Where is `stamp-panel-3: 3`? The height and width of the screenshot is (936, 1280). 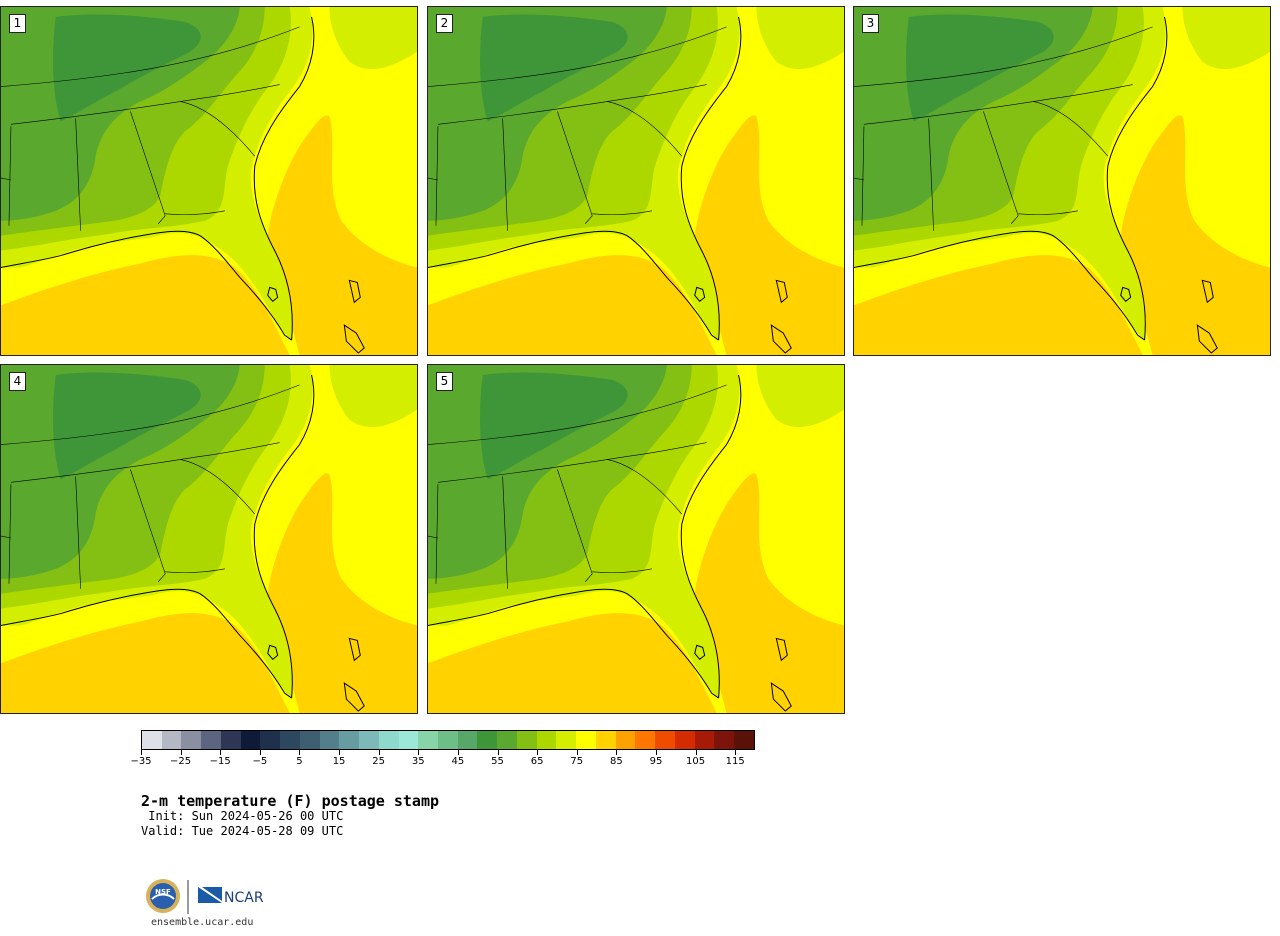 stamp-panel-3: 3 is located at coordinates (1062, 181).